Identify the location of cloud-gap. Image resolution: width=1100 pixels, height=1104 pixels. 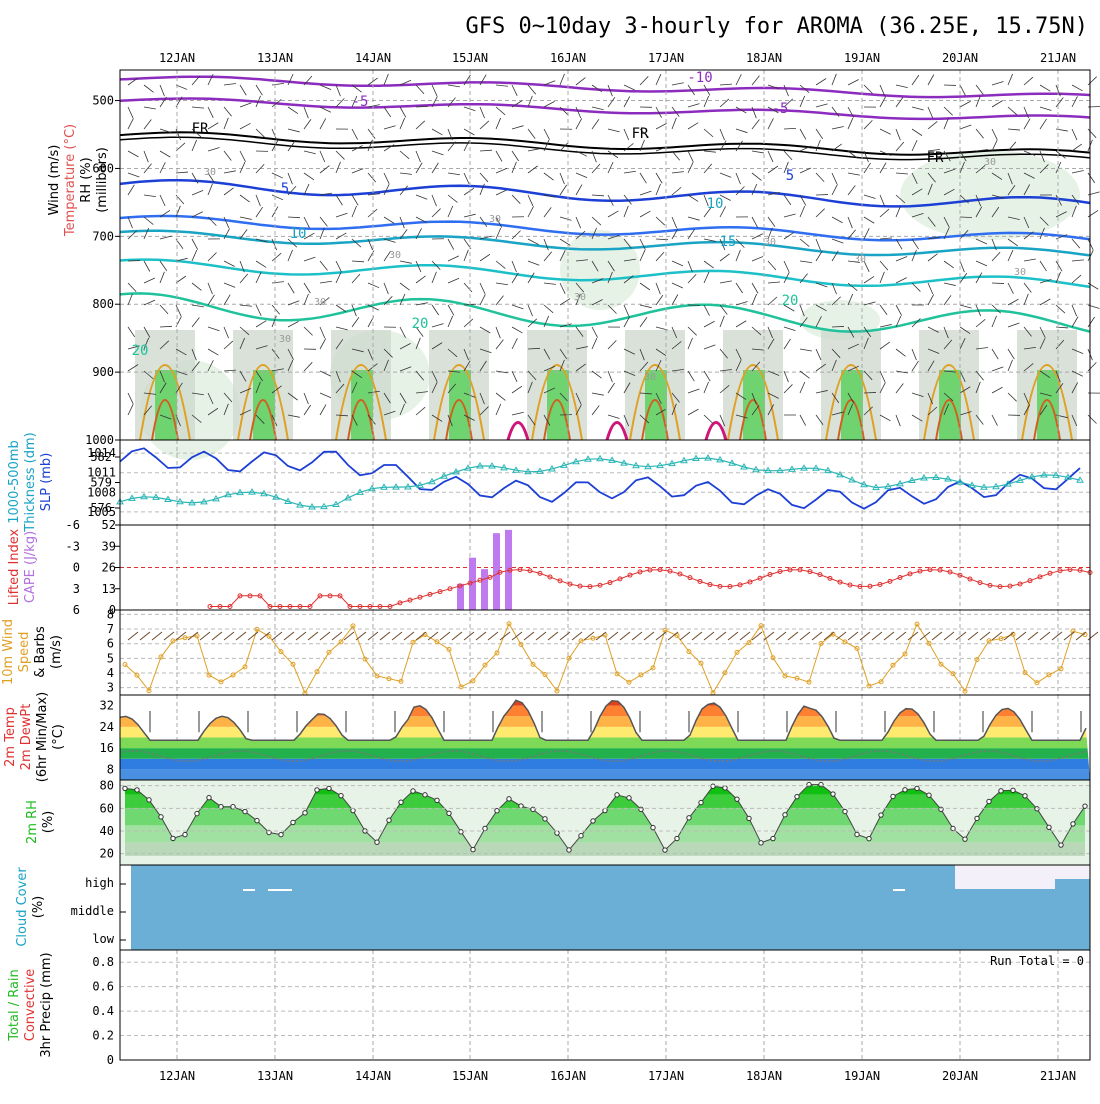
(249, 890).